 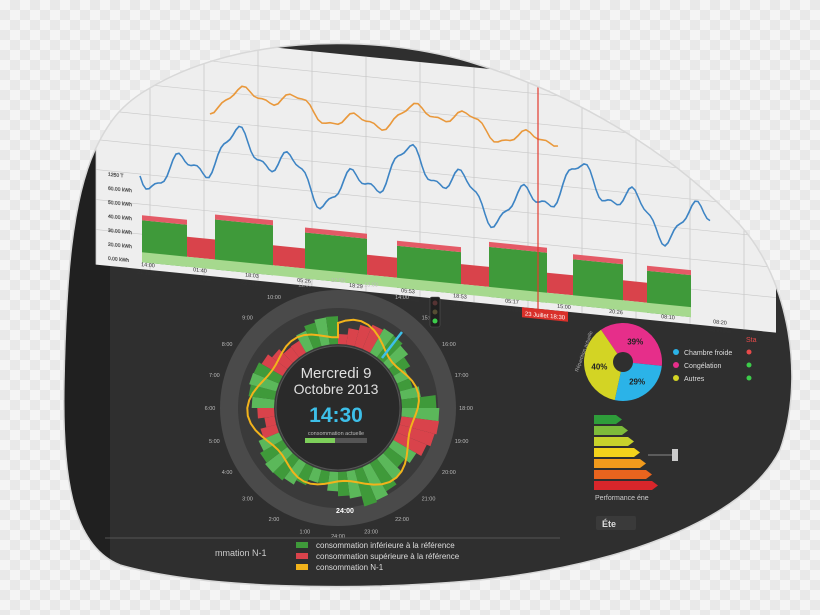 I want to click on pie-slice-label: 39%, so click(x=635, y=341).